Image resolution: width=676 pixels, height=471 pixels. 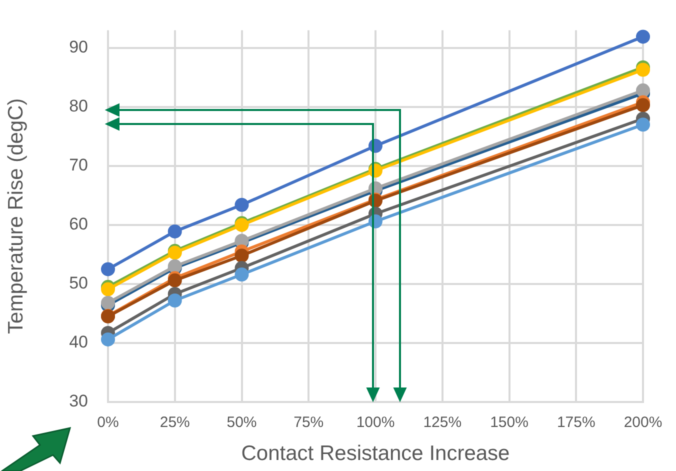 I want to click on x-tick-label: 200%, so click(x=643, y=423).